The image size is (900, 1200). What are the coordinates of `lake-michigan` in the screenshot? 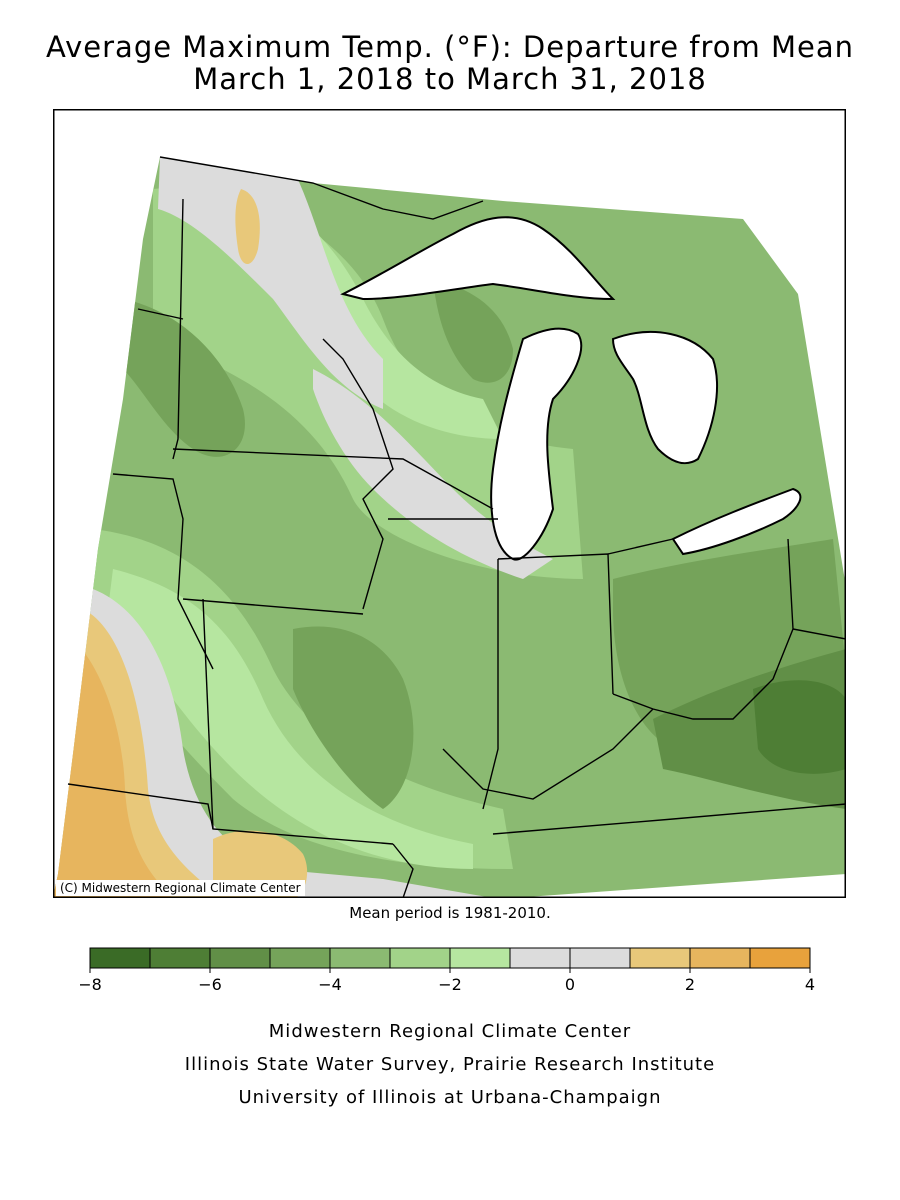 It's located at (536, 444).